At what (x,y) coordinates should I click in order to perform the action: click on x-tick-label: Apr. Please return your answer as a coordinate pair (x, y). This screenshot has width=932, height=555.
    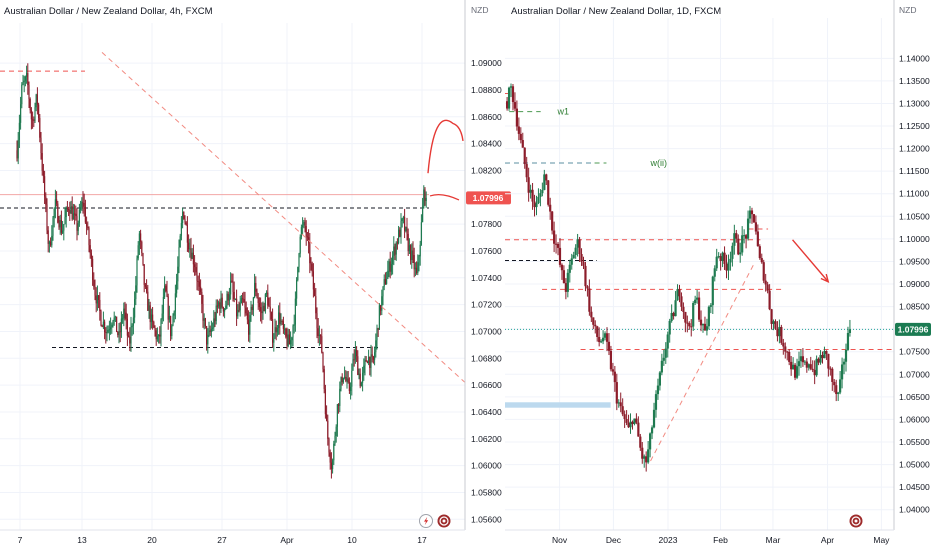
    Looking at the image, I should click on (286, 540).